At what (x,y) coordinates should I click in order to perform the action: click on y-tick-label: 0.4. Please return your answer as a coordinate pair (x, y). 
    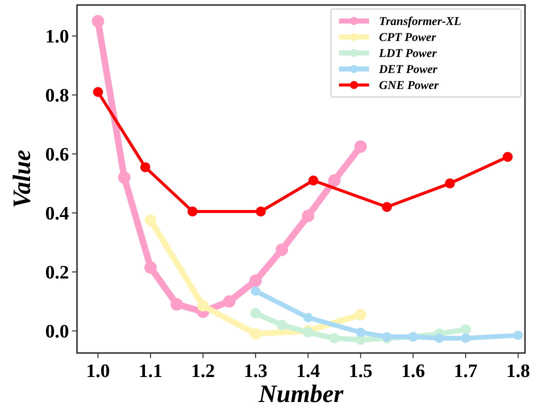
    Looking at the image, I should click on (57, 214).